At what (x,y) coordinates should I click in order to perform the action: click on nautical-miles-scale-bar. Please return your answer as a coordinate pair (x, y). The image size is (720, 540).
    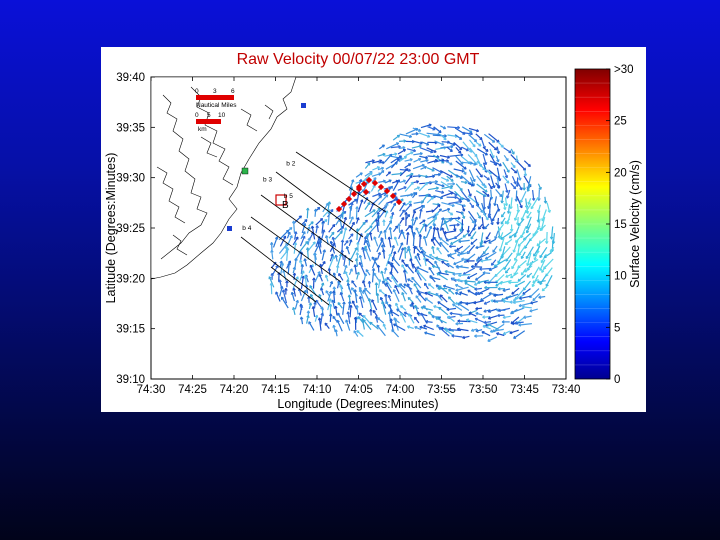
    Looking at the image, I should click on (215, 97).